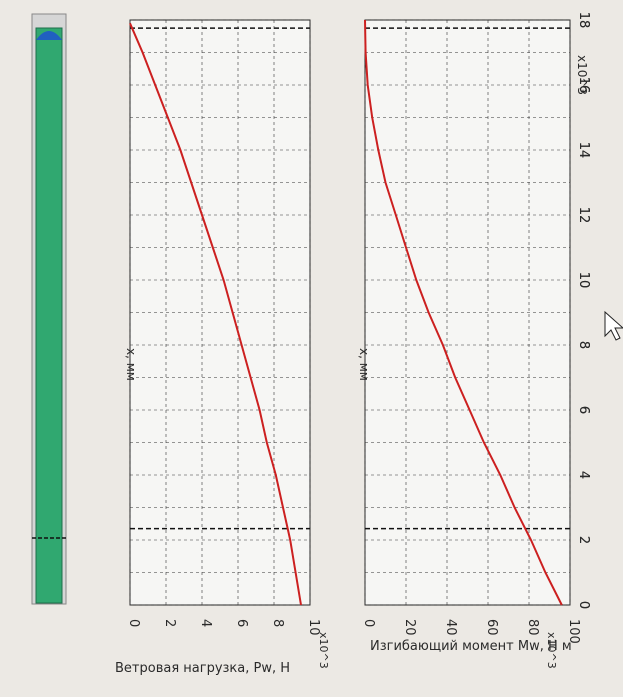  What do you see at coordinates (583, 215) in the screenshot?
I see `x-tick-label: 12` at bounding box center [583, 215].